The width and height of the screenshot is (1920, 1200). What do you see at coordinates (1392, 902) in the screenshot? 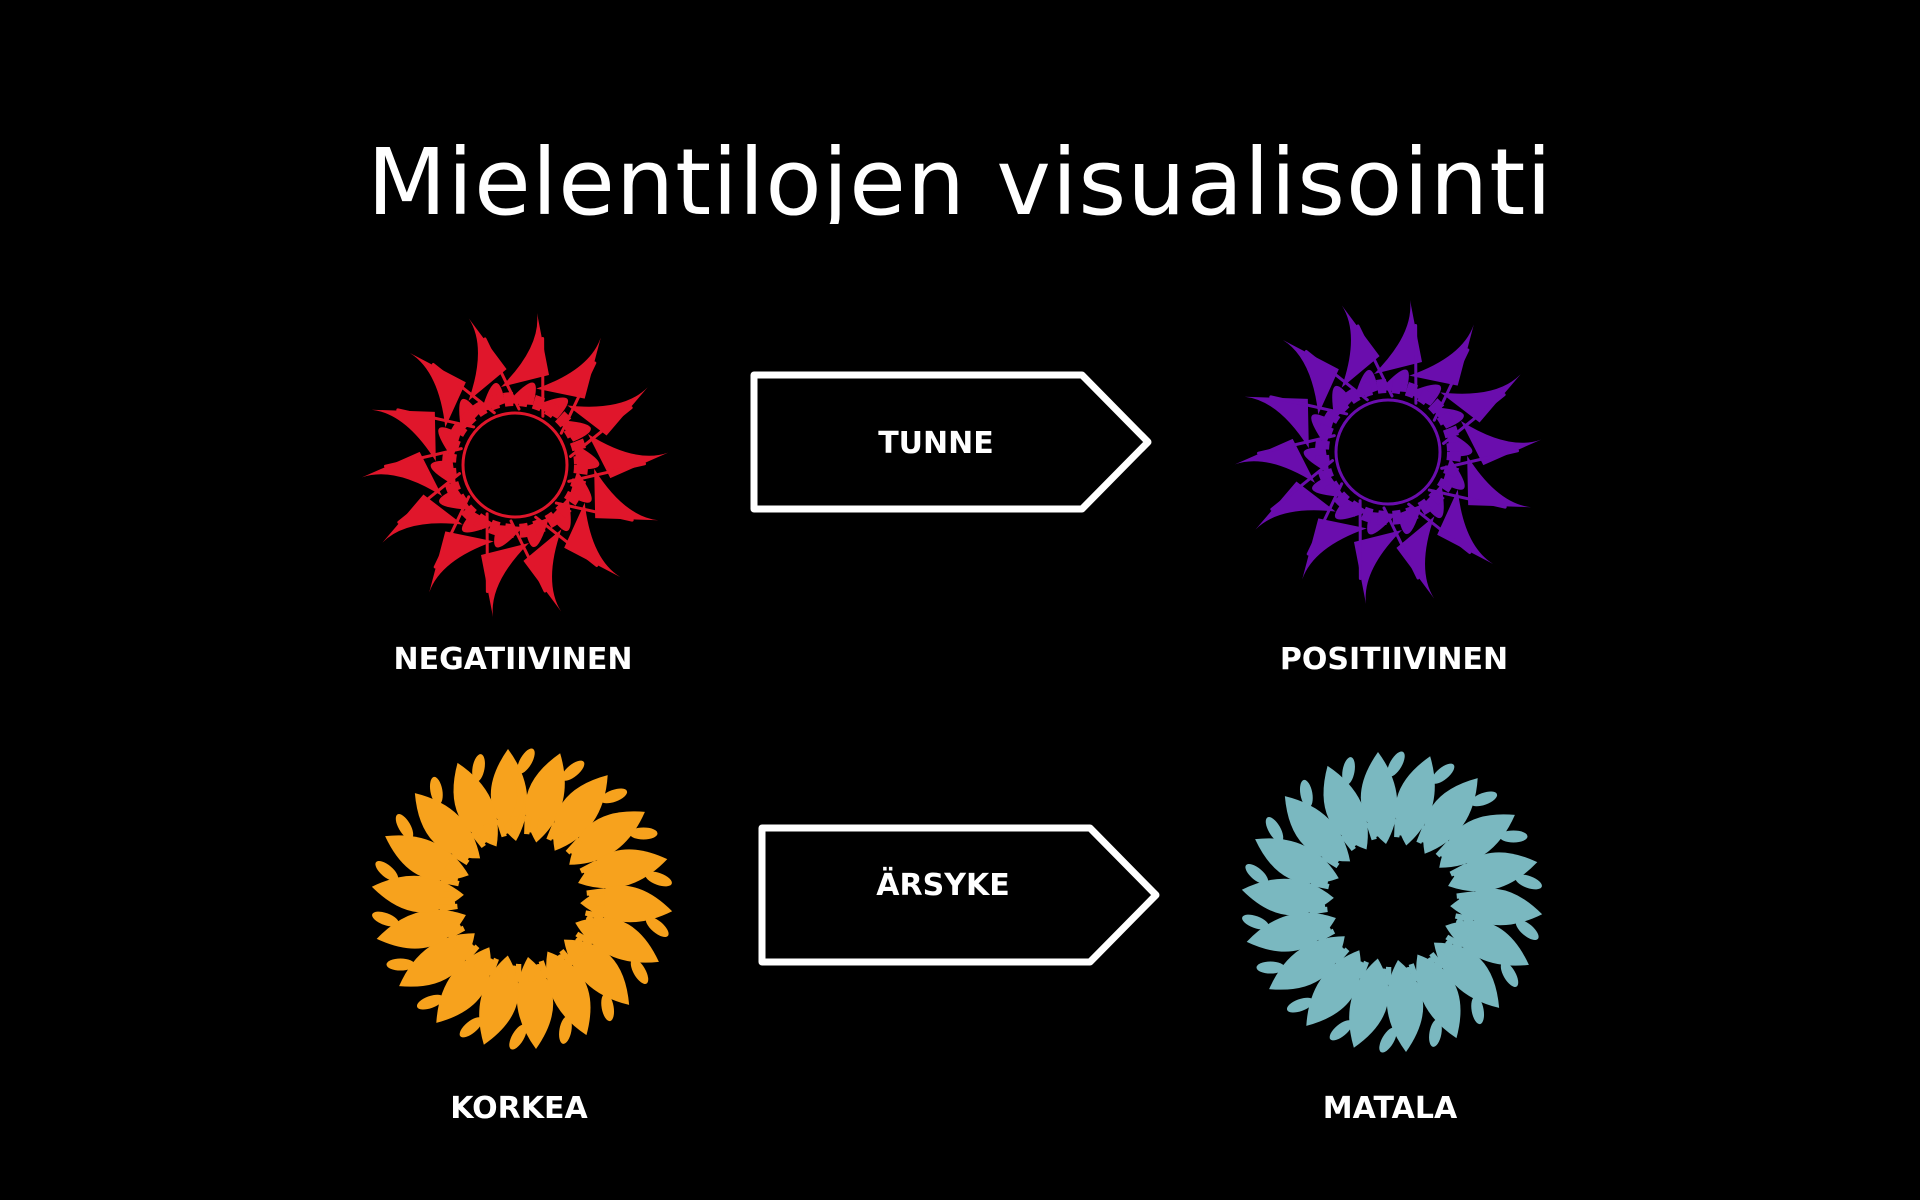
I see `low-mandala-icon` at bounding box center [1392, 902].